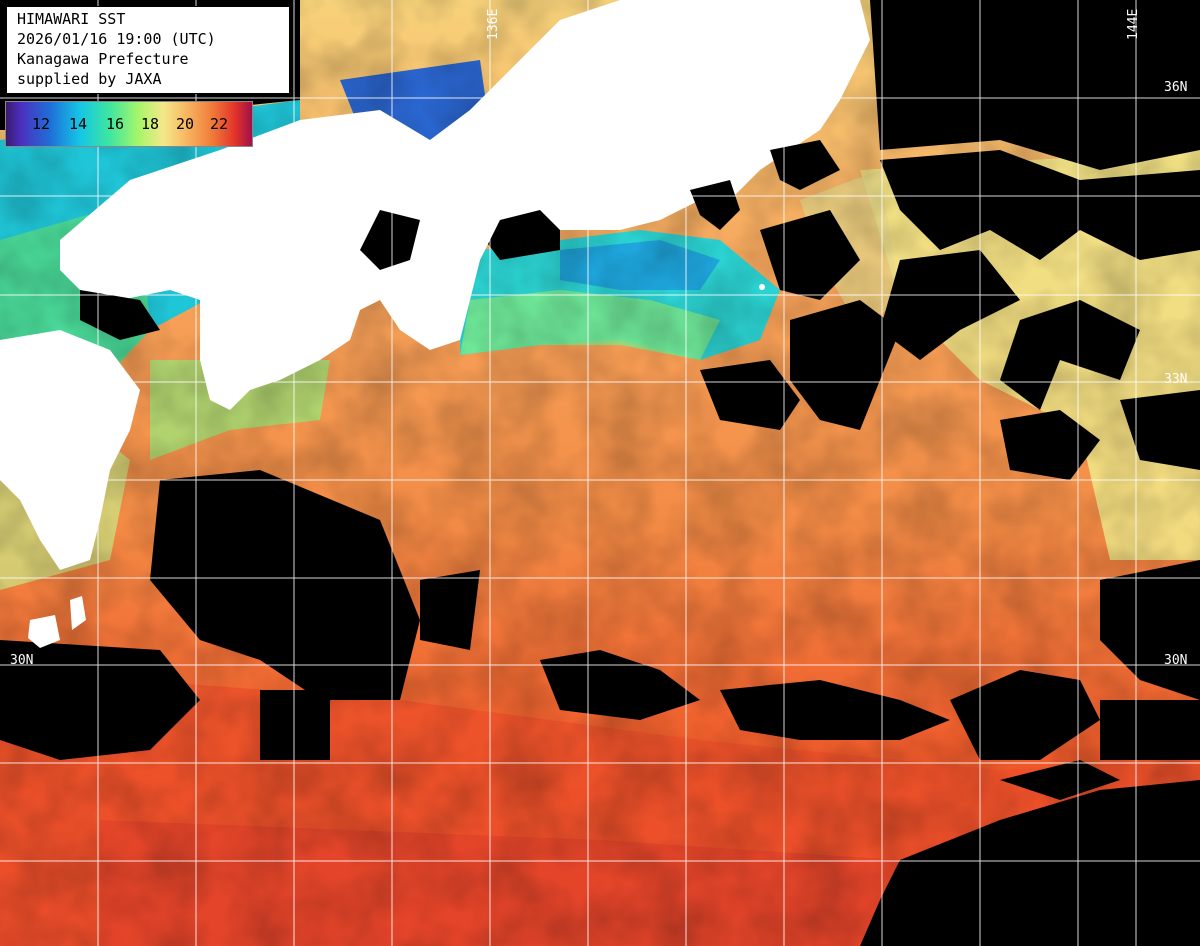 Image resolution: width=1200 pixels, height=946 pixels. What do you see at coordinates (78, 124) in the screenshot?
I see `legend-label-14: 14` at bounding box center [78, 124].